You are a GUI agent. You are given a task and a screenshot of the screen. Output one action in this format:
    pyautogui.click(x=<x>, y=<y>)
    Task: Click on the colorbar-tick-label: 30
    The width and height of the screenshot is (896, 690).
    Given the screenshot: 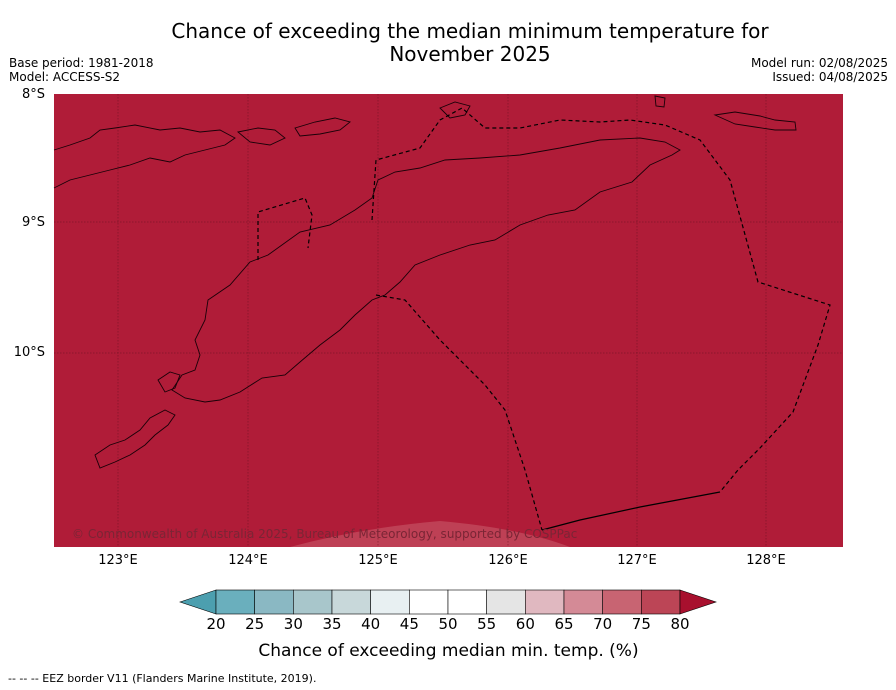 What is the action you would take?
    pyautogui.click(x=293, y=624)
    